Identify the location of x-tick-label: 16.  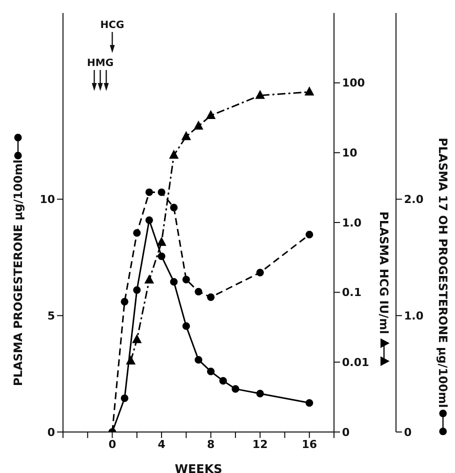
(310, 444).